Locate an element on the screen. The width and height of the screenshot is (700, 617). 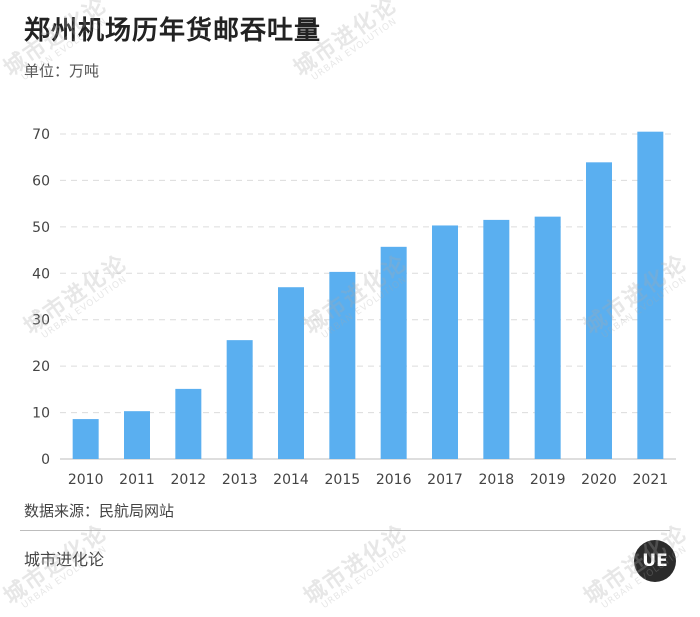
bar-2019 is located at coordinates (547, 337).